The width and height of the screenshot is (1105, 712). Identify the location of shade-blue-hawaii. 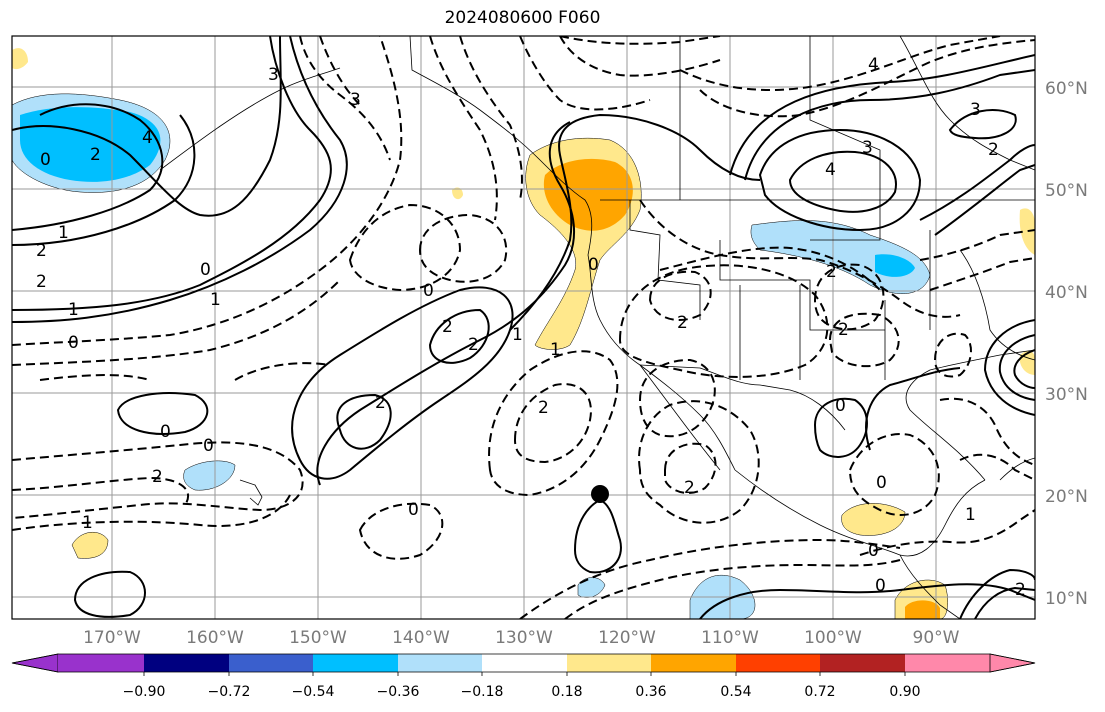
(209, 475).